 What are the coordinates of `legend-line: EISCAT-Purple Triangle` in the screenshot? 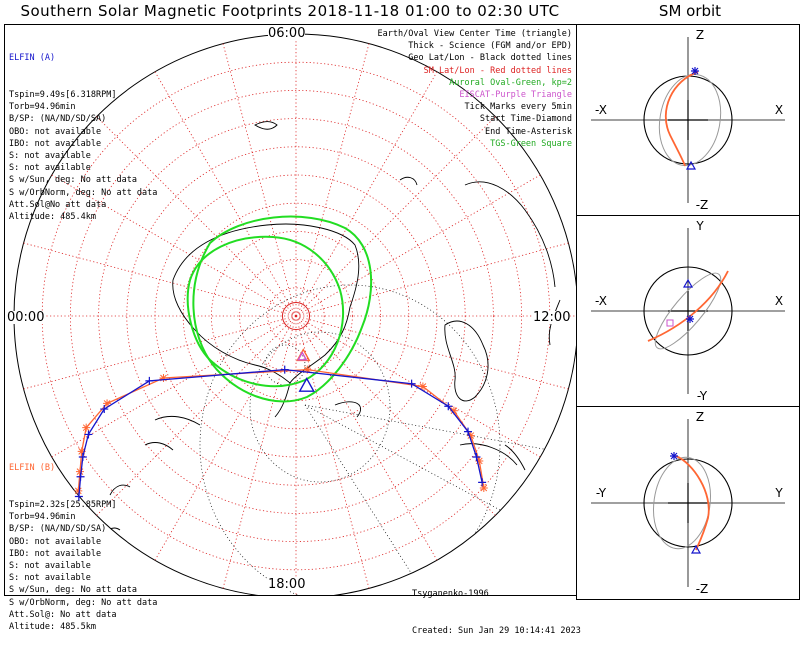 It's located at (515, 95).